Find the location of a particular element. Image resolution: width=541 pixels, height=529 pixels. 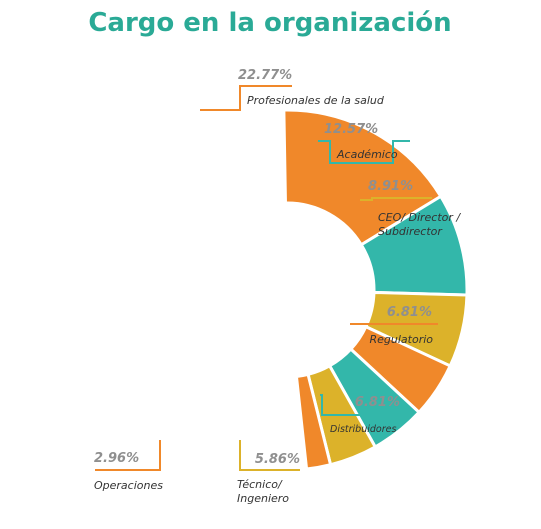

percent-label: 2.96% is located at coordinates (116, 458).